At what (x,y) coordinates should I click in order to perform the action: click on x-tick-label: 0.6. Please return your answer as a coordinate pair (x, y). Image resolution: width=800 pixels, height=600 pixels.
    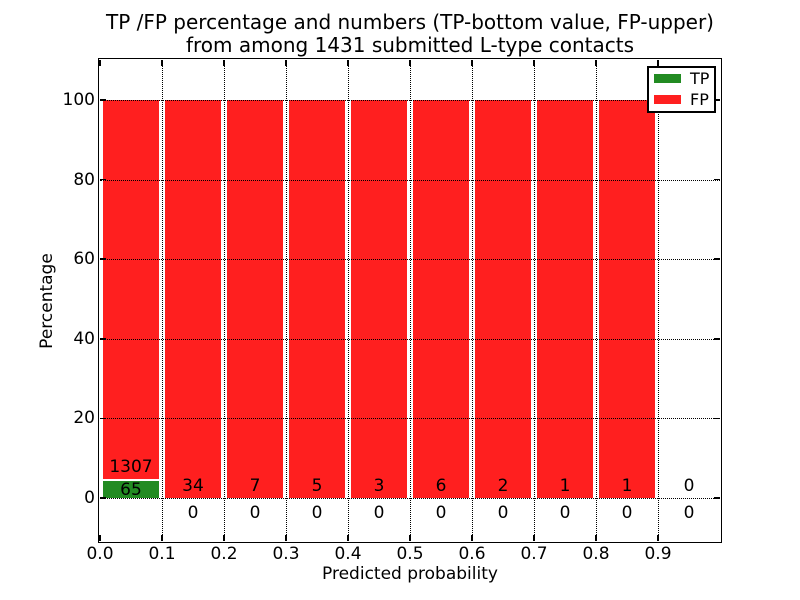
    Looking at the image, I should click on (472, 554).